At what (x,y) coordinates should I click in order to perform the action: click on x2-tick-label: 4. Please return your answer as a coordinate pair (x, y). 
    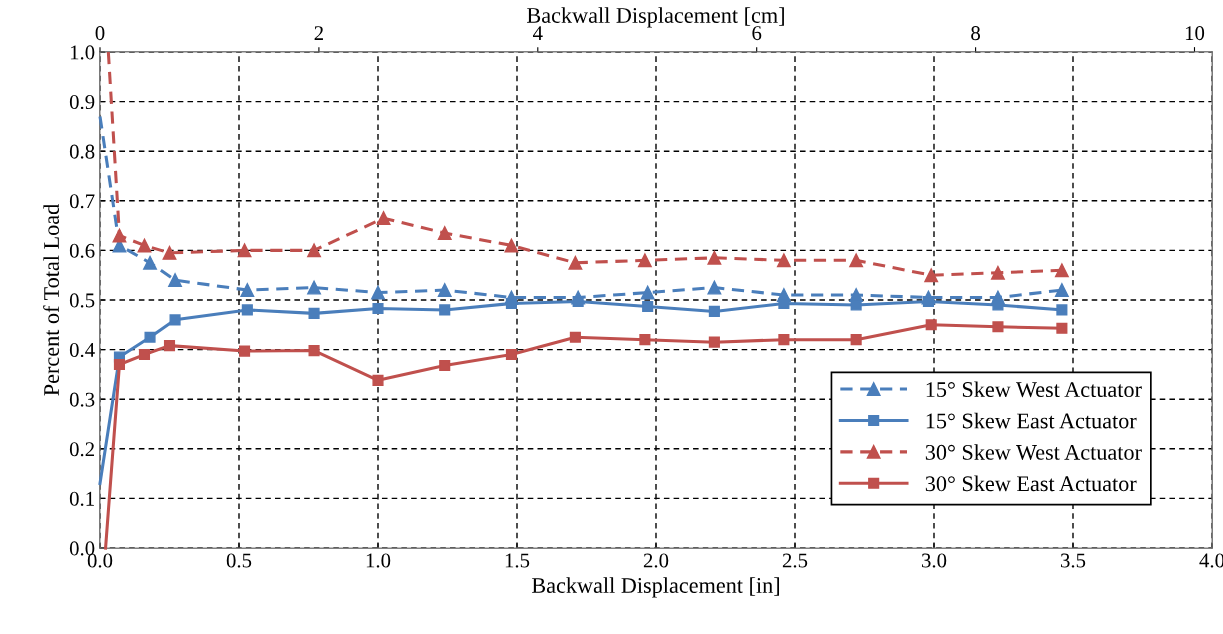
    Looking at the image, I should click on (537, 33).